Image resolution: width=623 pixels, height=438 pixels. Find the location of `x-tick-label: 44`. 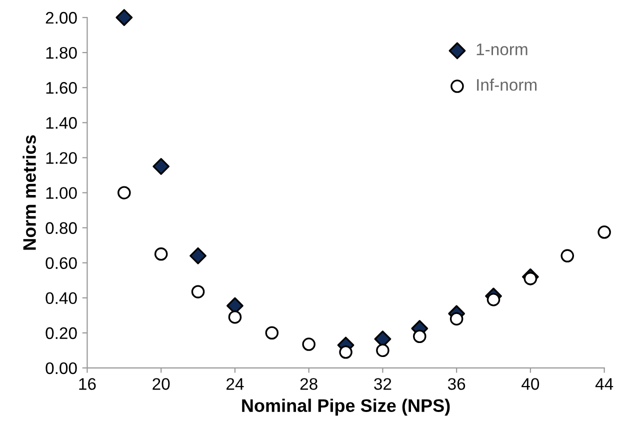

x-tick-label: 44 is located at coordinates (604, 384).